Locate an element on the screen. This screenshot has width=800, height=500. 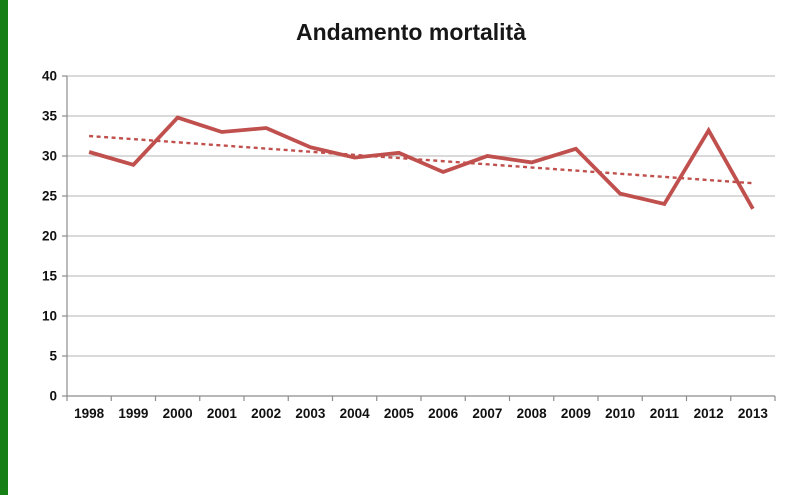
y-axis-tick-label: 15 is located at coordinates (50, 276).